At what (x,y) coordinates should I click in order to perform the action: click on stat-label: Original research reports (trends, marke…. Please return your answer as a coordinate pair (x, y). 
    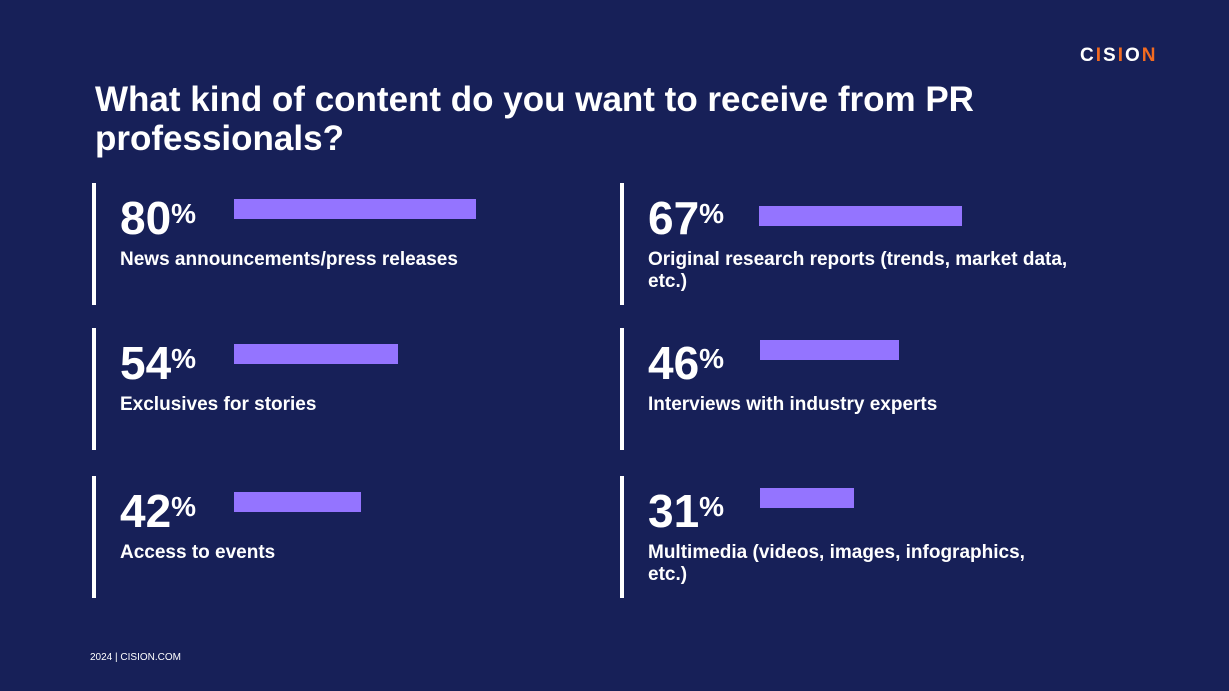
    Looking at the image, I should click on (858, 270).